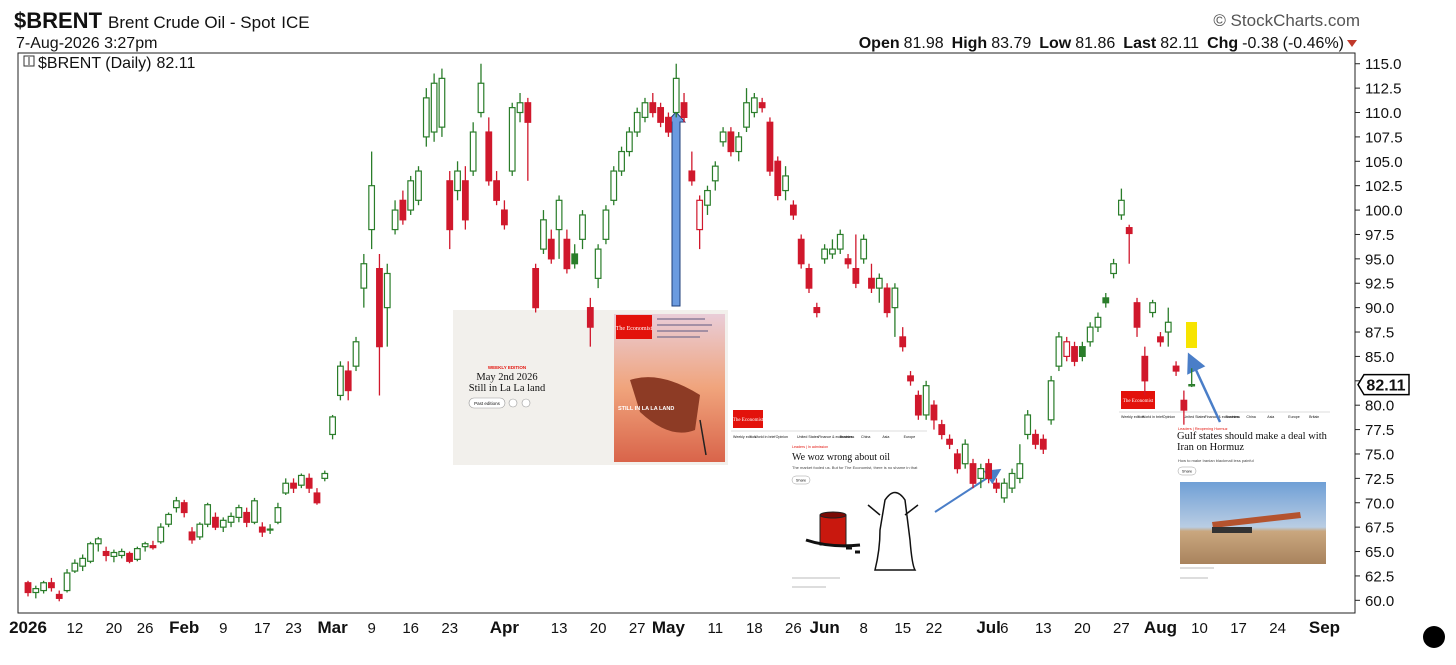 The image size is (1456, 665). Describe the element at coordinates (262, 628) in the screenshot. I see `x-tick-label: 17` at that location.